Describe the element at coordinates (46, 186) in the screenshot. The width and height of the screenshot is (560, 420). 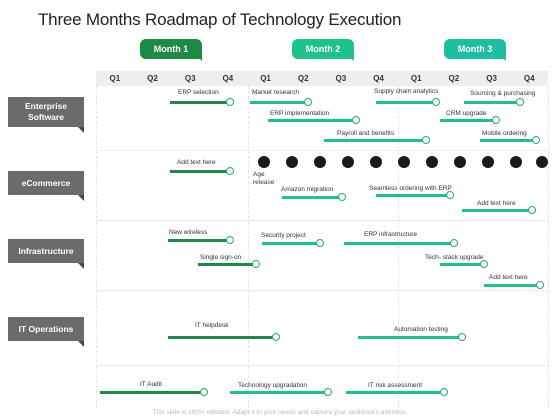
I see `category-ecommerce: eCommerce` at that location.